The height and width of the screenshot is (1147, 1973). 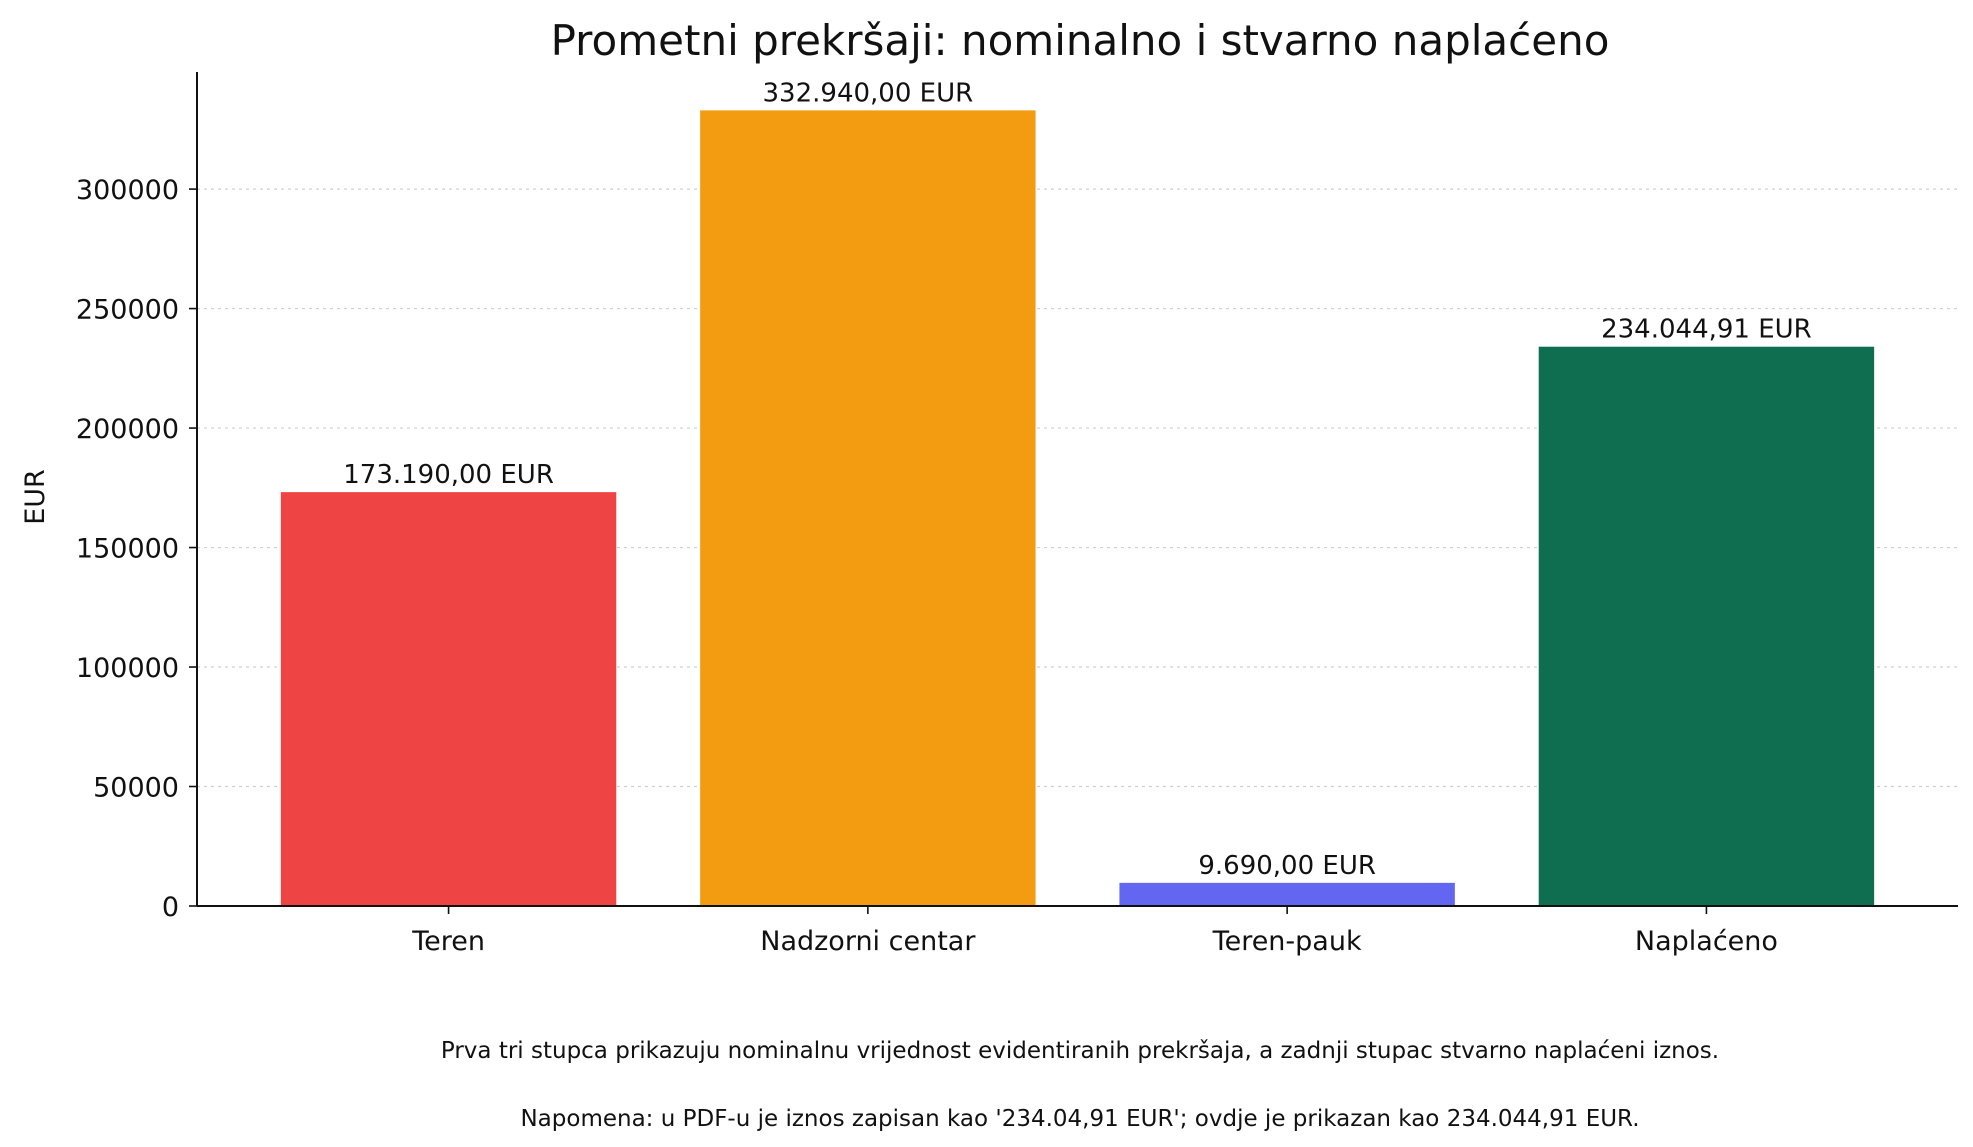 I want to click on bar-value-label: 9.690,00 EUR, so click(x=1287, y=866).